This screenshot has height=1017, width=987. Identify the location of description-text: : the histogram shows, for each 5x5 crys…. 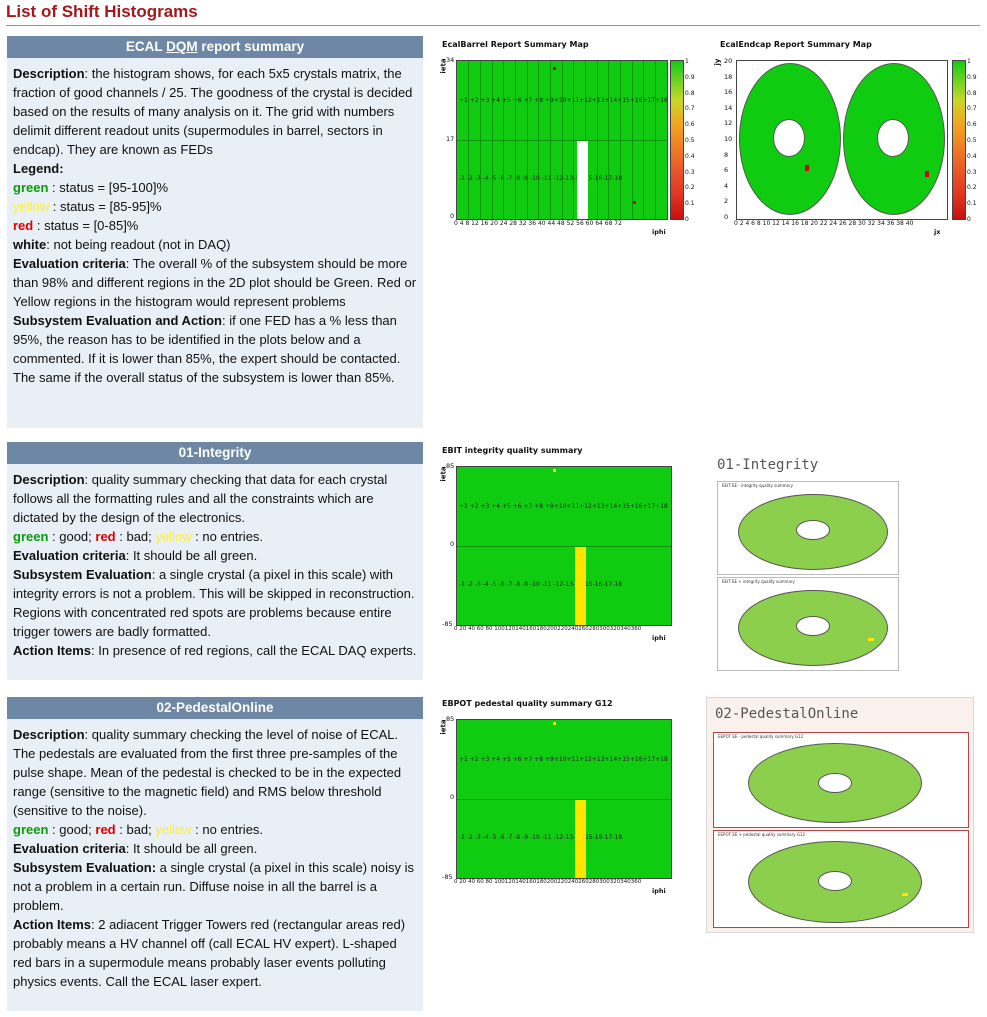
(213, 111).